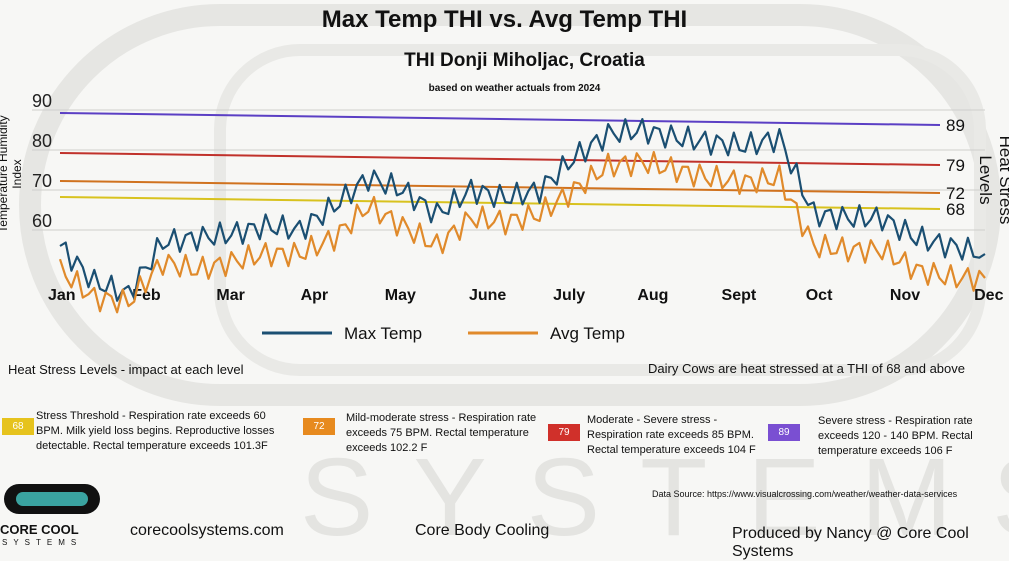 The height and width of the screenshot is (561, 1009). I want to click on producer-text: Produced by Nancy @ Core Cool Systems, so click(850, 542).